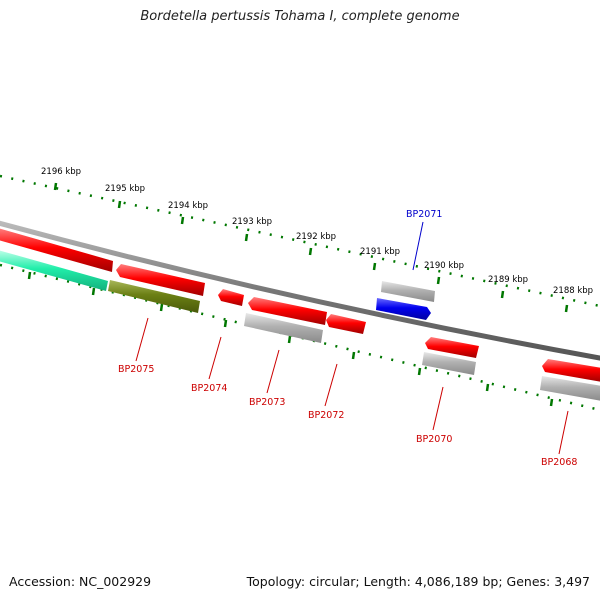 The width and height of the screenshot is (600, 600). I want to click on scale-label: 2188 kbp, so click(573, 291).